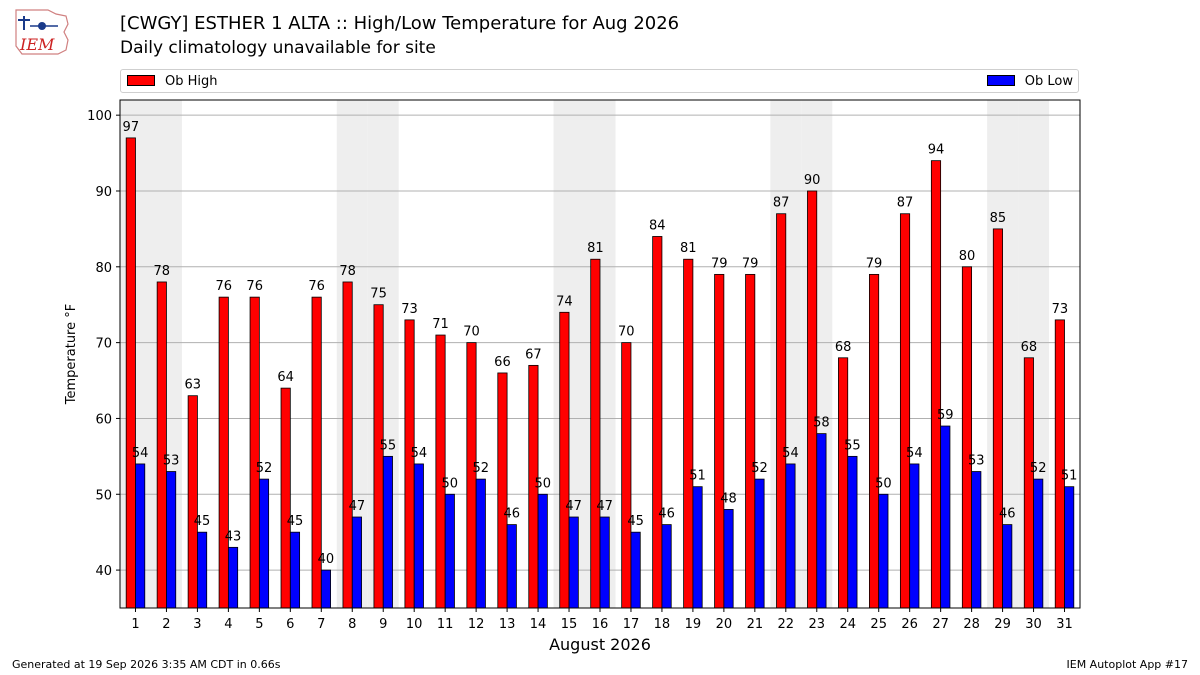  What do you see at coordinates (817, 624) in the screenshot?
I see `x-tick-label: 23` at bounding box center [817, 624].